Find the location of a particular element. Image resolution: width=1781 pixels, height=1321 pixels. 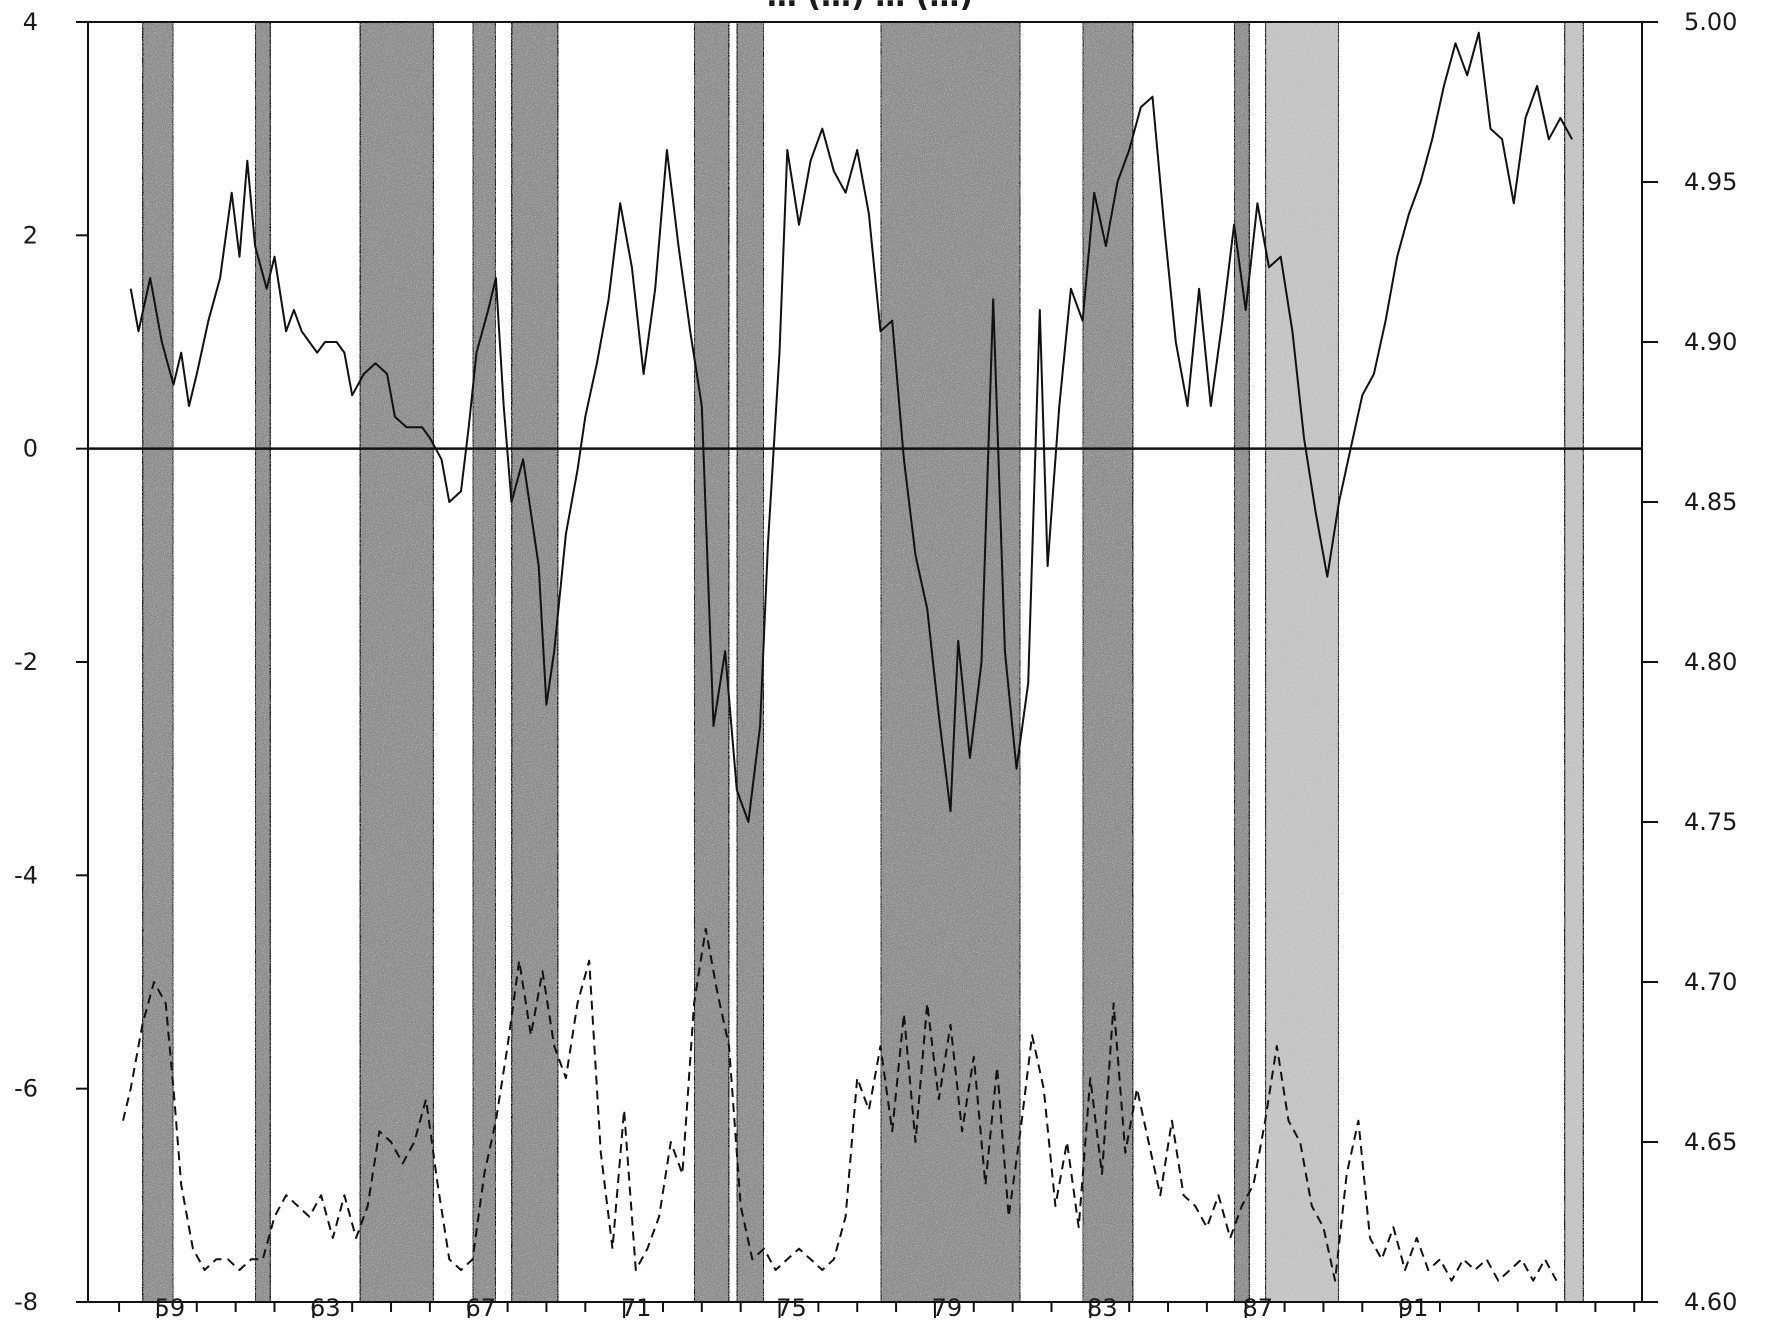

x-tick-label: 83 is located at coordinates (1102, 1307).